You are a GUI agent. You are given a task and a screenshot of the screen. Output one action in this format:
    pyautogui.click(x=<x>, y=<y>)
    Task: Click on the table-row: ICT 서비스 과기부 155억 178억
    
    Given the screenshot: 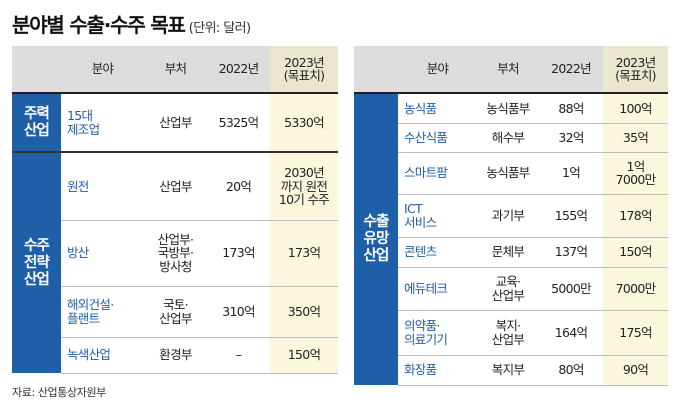 What is the action you would take?
    pyautogui.click(x=511, y=216)
    